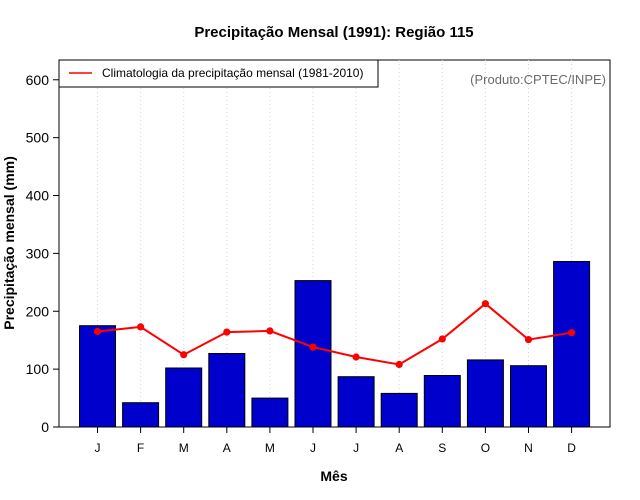 The height and width of the screenshot is (500, 640). What do you see at coordinates (45, 427) in the screenshot?
I see `y-tick-label: 0` at bounding box center [45, 427].